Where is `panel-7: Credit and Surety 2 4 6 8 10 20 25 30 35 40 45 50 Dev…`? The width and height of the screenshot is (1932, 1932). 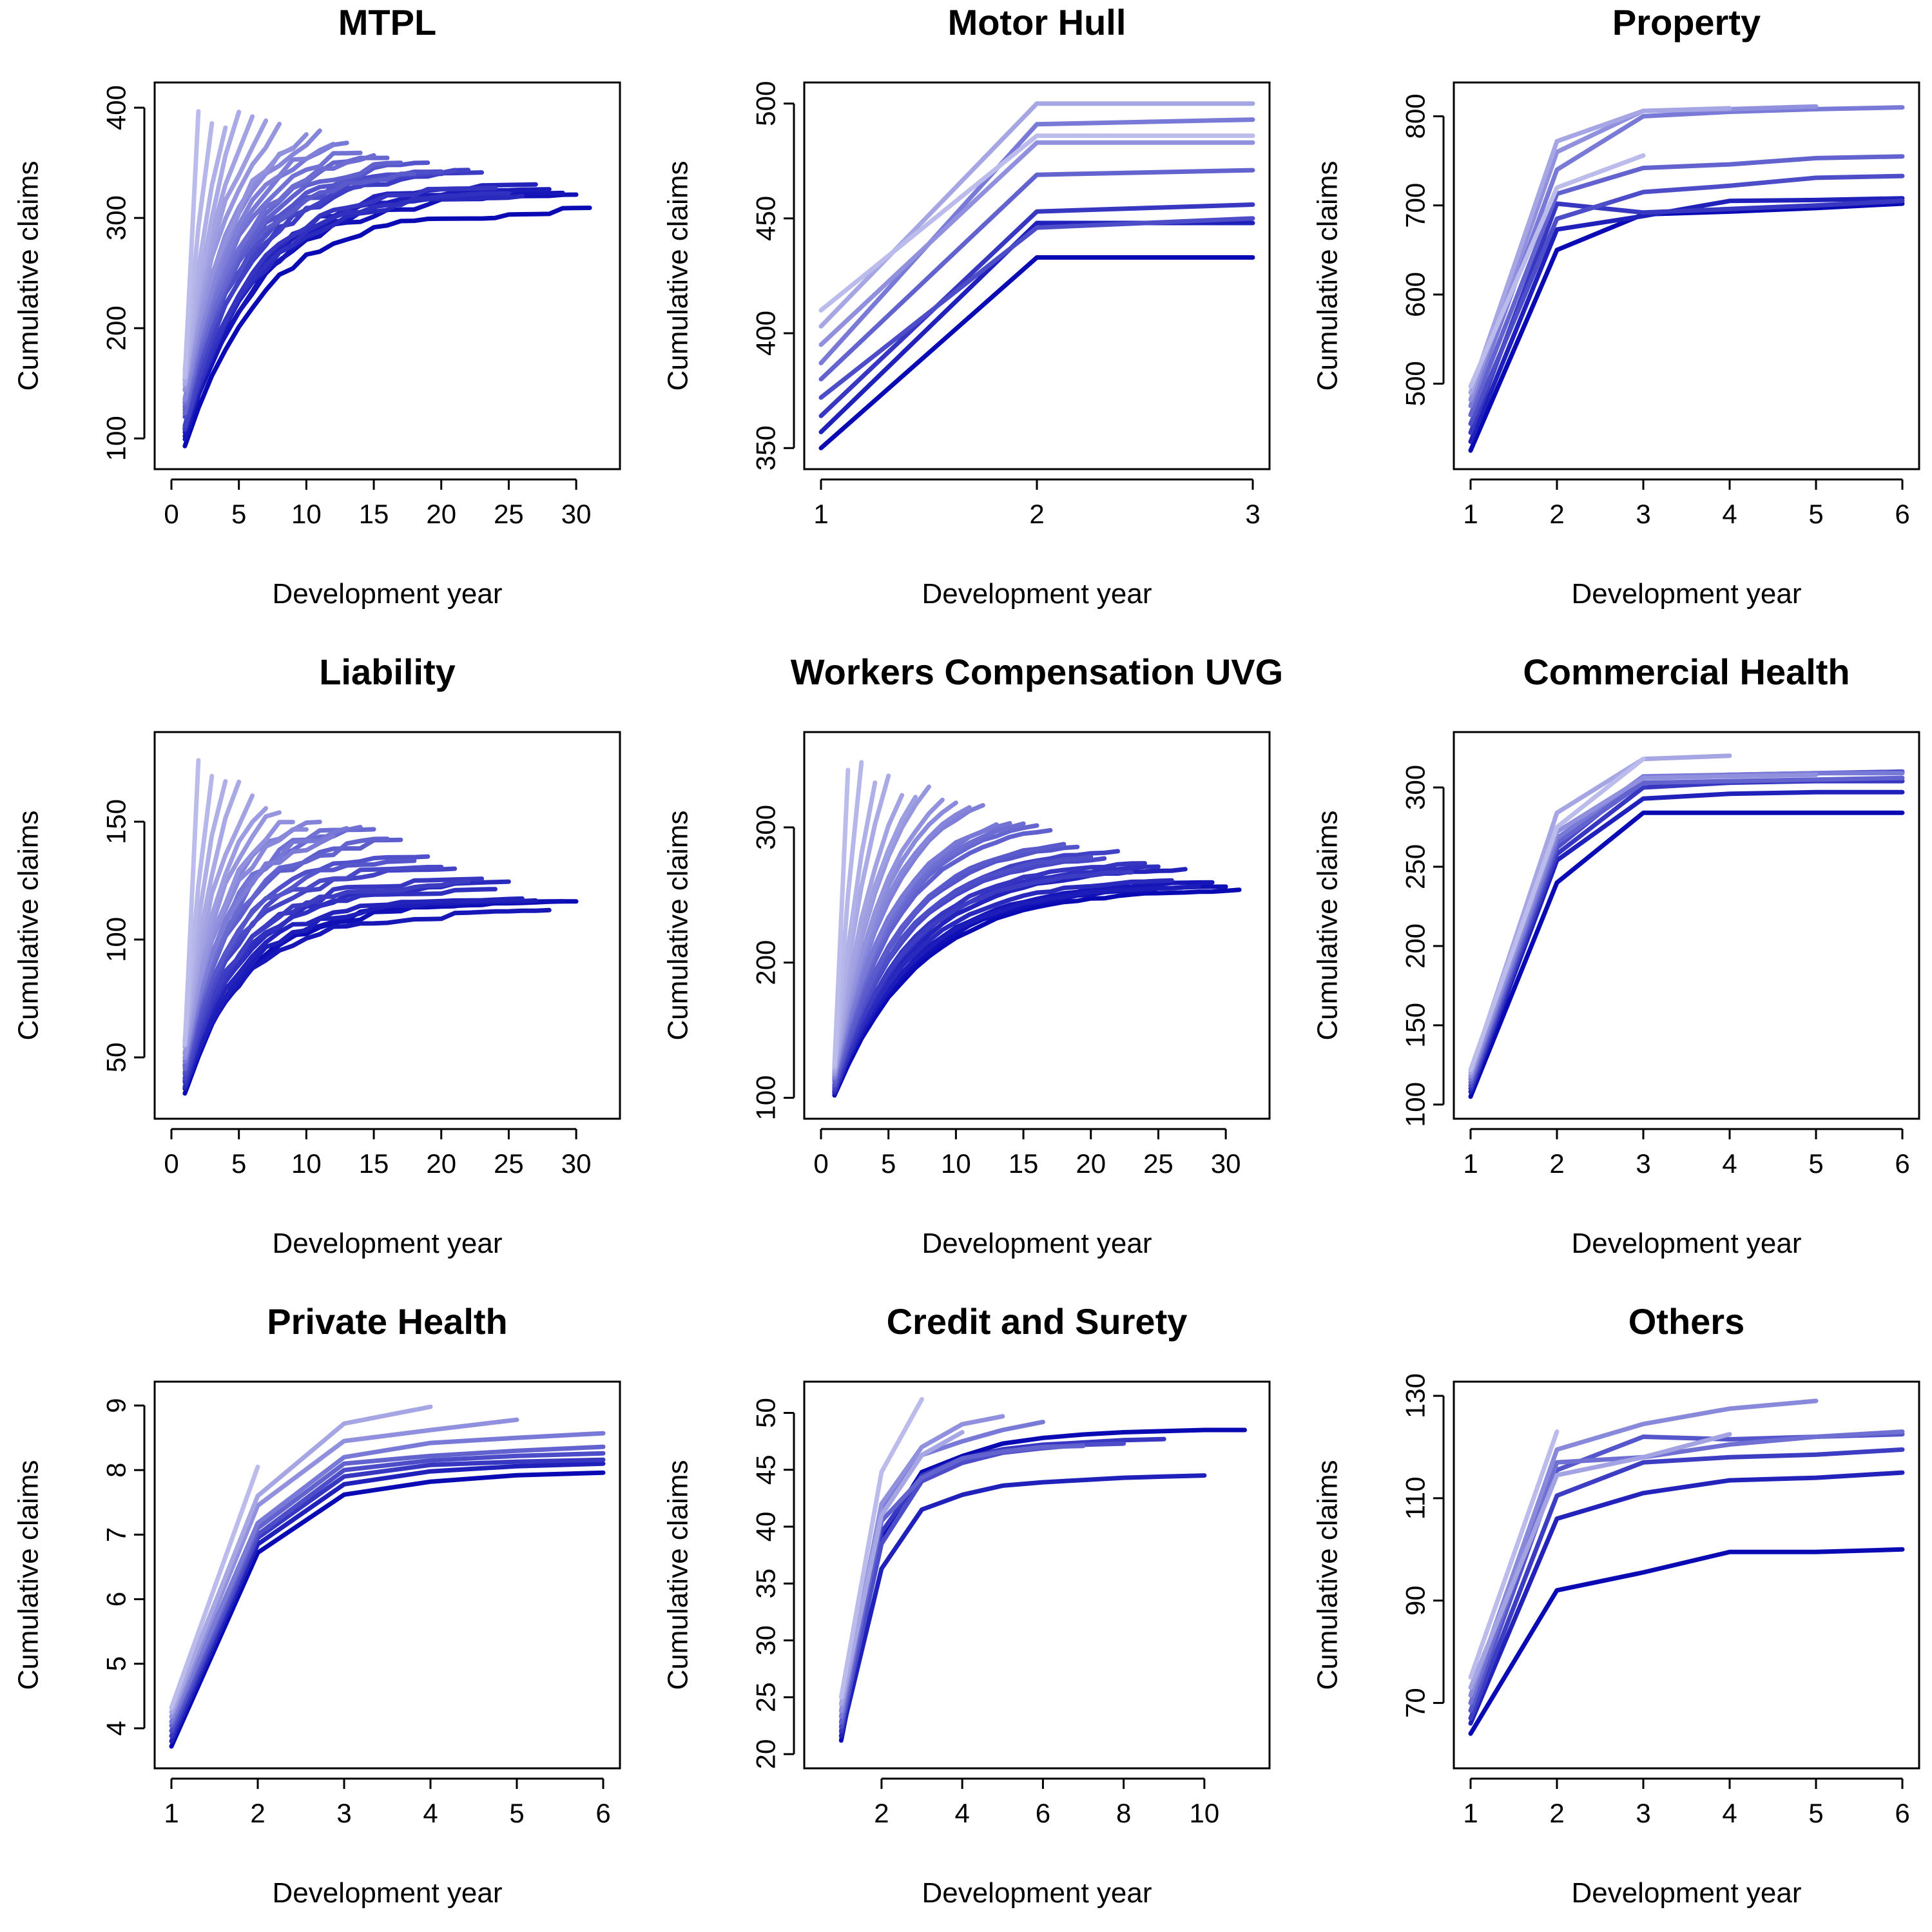
panel-7: Credit and Surety 2 4 6 8 10 20 25 30 35 40 45 50 Dev… is located at coordinates (967, 1605).